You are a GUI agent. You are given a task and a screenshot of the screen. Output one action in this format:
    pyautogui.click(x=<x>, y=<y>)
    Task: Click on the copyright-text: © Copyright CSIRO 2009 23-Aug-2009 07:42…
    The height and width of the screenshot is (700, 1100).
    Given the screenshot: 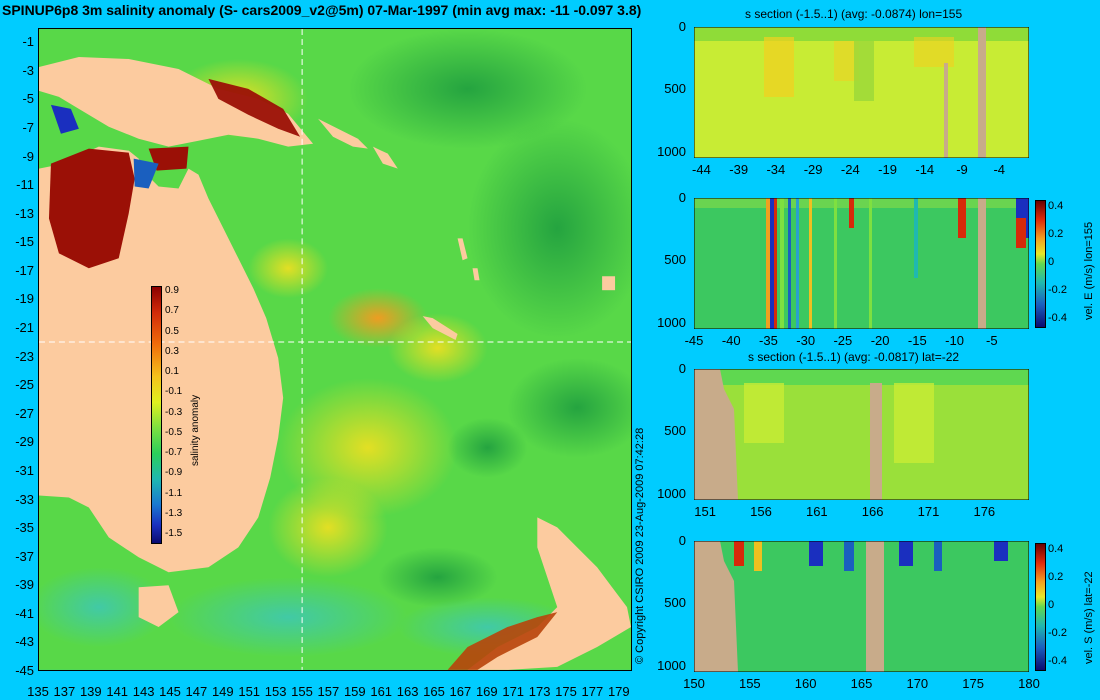 What is the action you would take?
    pyautogui.click(x=640, y=545)
    